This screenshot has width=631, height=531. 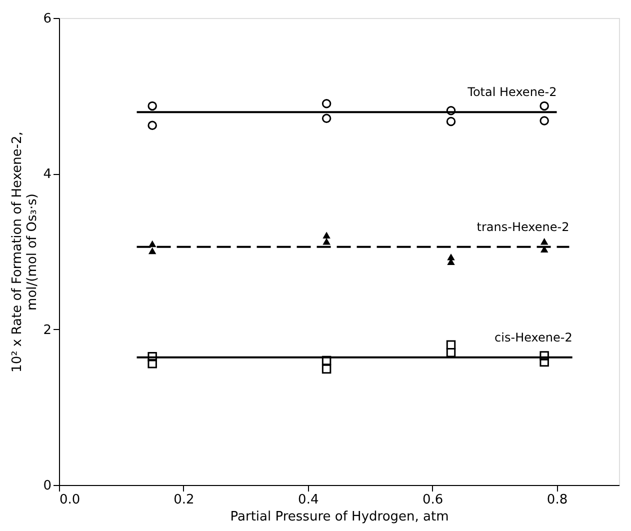 I want to click on y-axis-title: 10² x Rate of Formation of Hexene-2, mol/(mol of Os₃·s), so click(x=25, y=252).